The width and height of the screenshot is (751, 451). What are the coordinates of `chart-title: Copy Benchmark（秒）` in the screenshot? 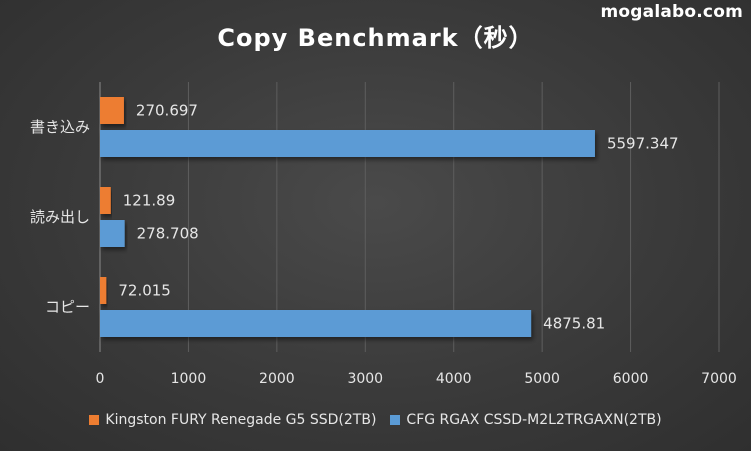 It's located at (375, 38).